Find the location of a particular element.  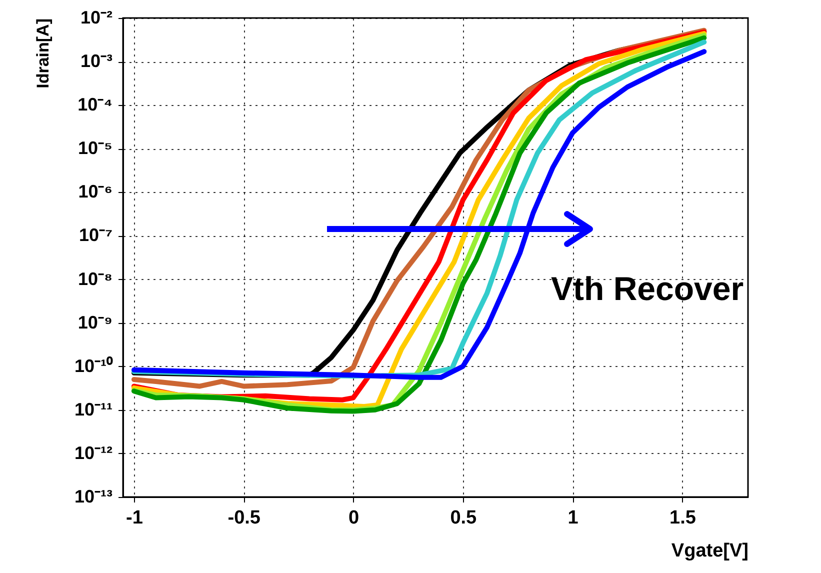

x-tick-label: 0 is located at coordinates (354, 518).